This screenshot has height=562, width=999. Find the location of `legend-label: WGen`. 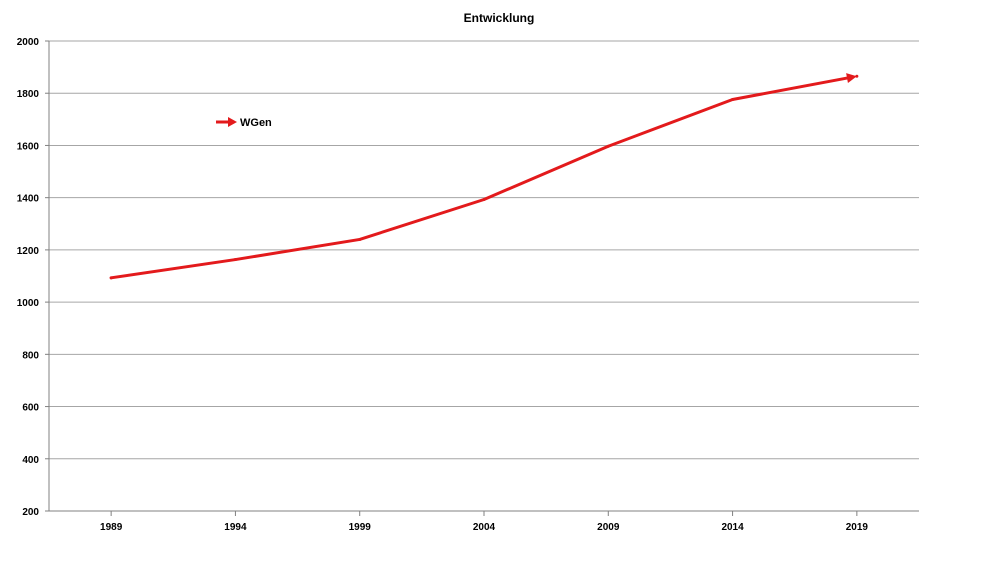

legend-label: WGen is located at coordinates (256, 123).